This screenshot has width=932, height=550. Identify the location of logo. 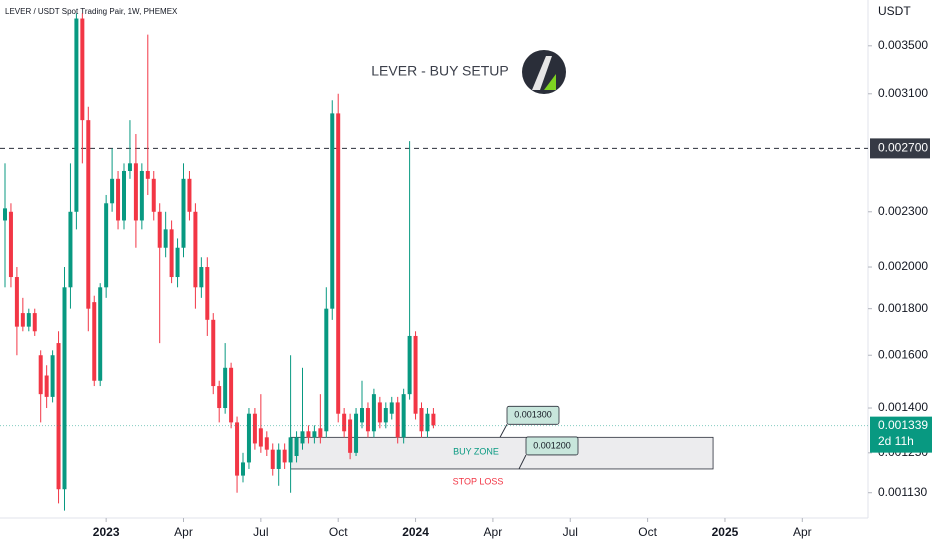
(544, 72).